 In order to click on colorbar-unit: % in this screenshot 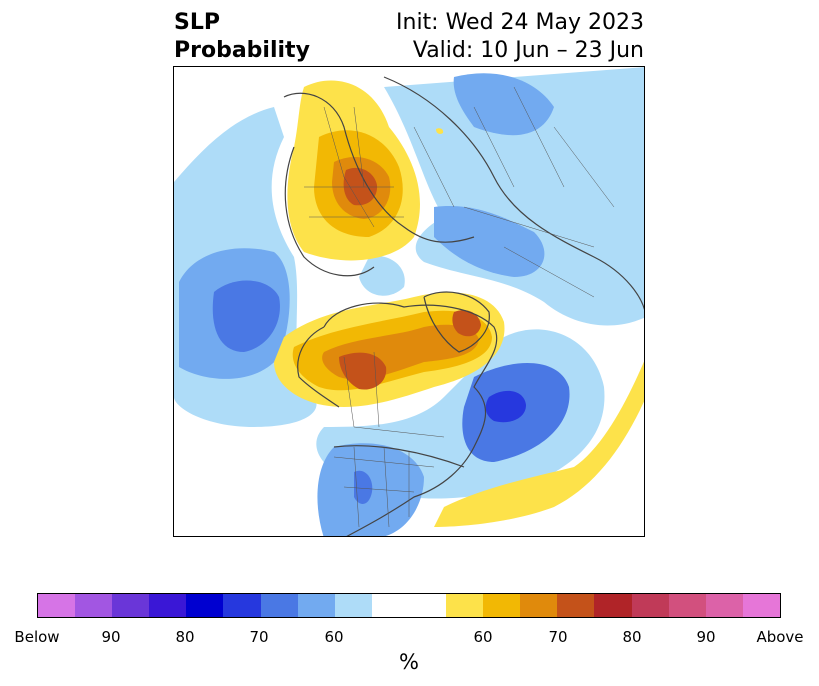, I will do `click(409, 662)`.